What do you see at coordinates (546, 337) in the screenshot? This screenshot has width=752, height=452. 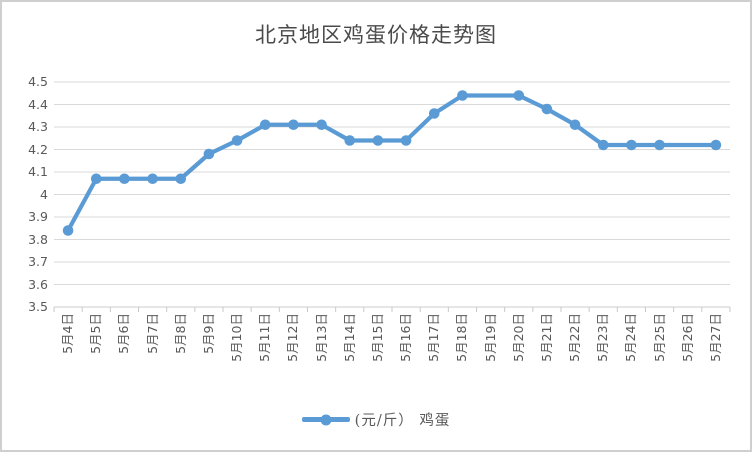 I see `x-axis-label: 5月21日` at bounding box center [546, 337].